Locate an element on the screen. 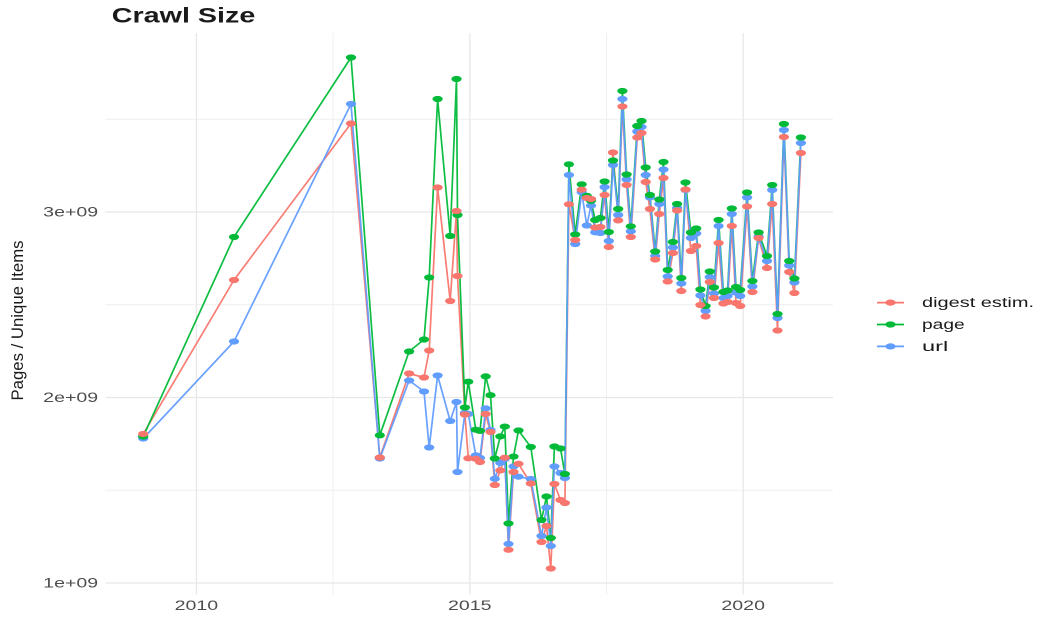 The width and height of the screenshot is (1059, 644). svg-text: 2e+09 is located at coordinates (70, 397).